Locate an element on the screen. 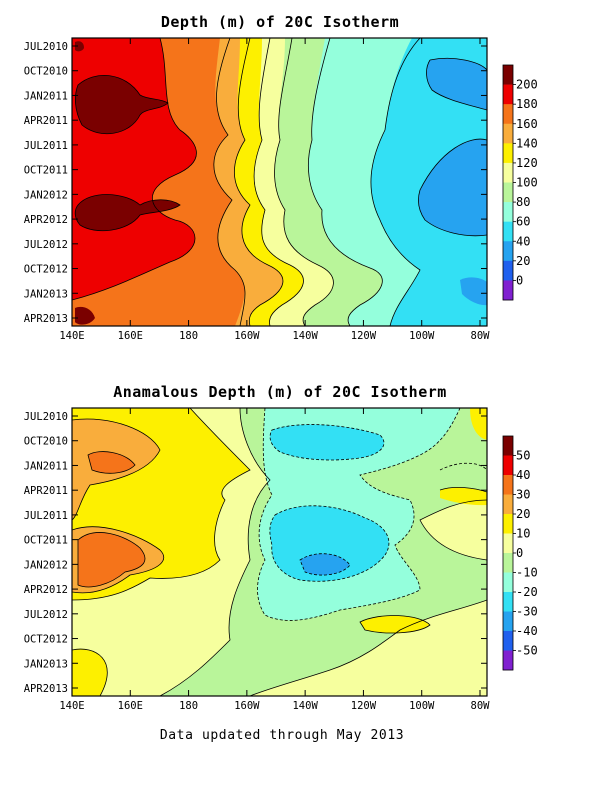 This screenshot has height=804, width=600. colorbar-label: 50 is located at coordinates (523, 456).